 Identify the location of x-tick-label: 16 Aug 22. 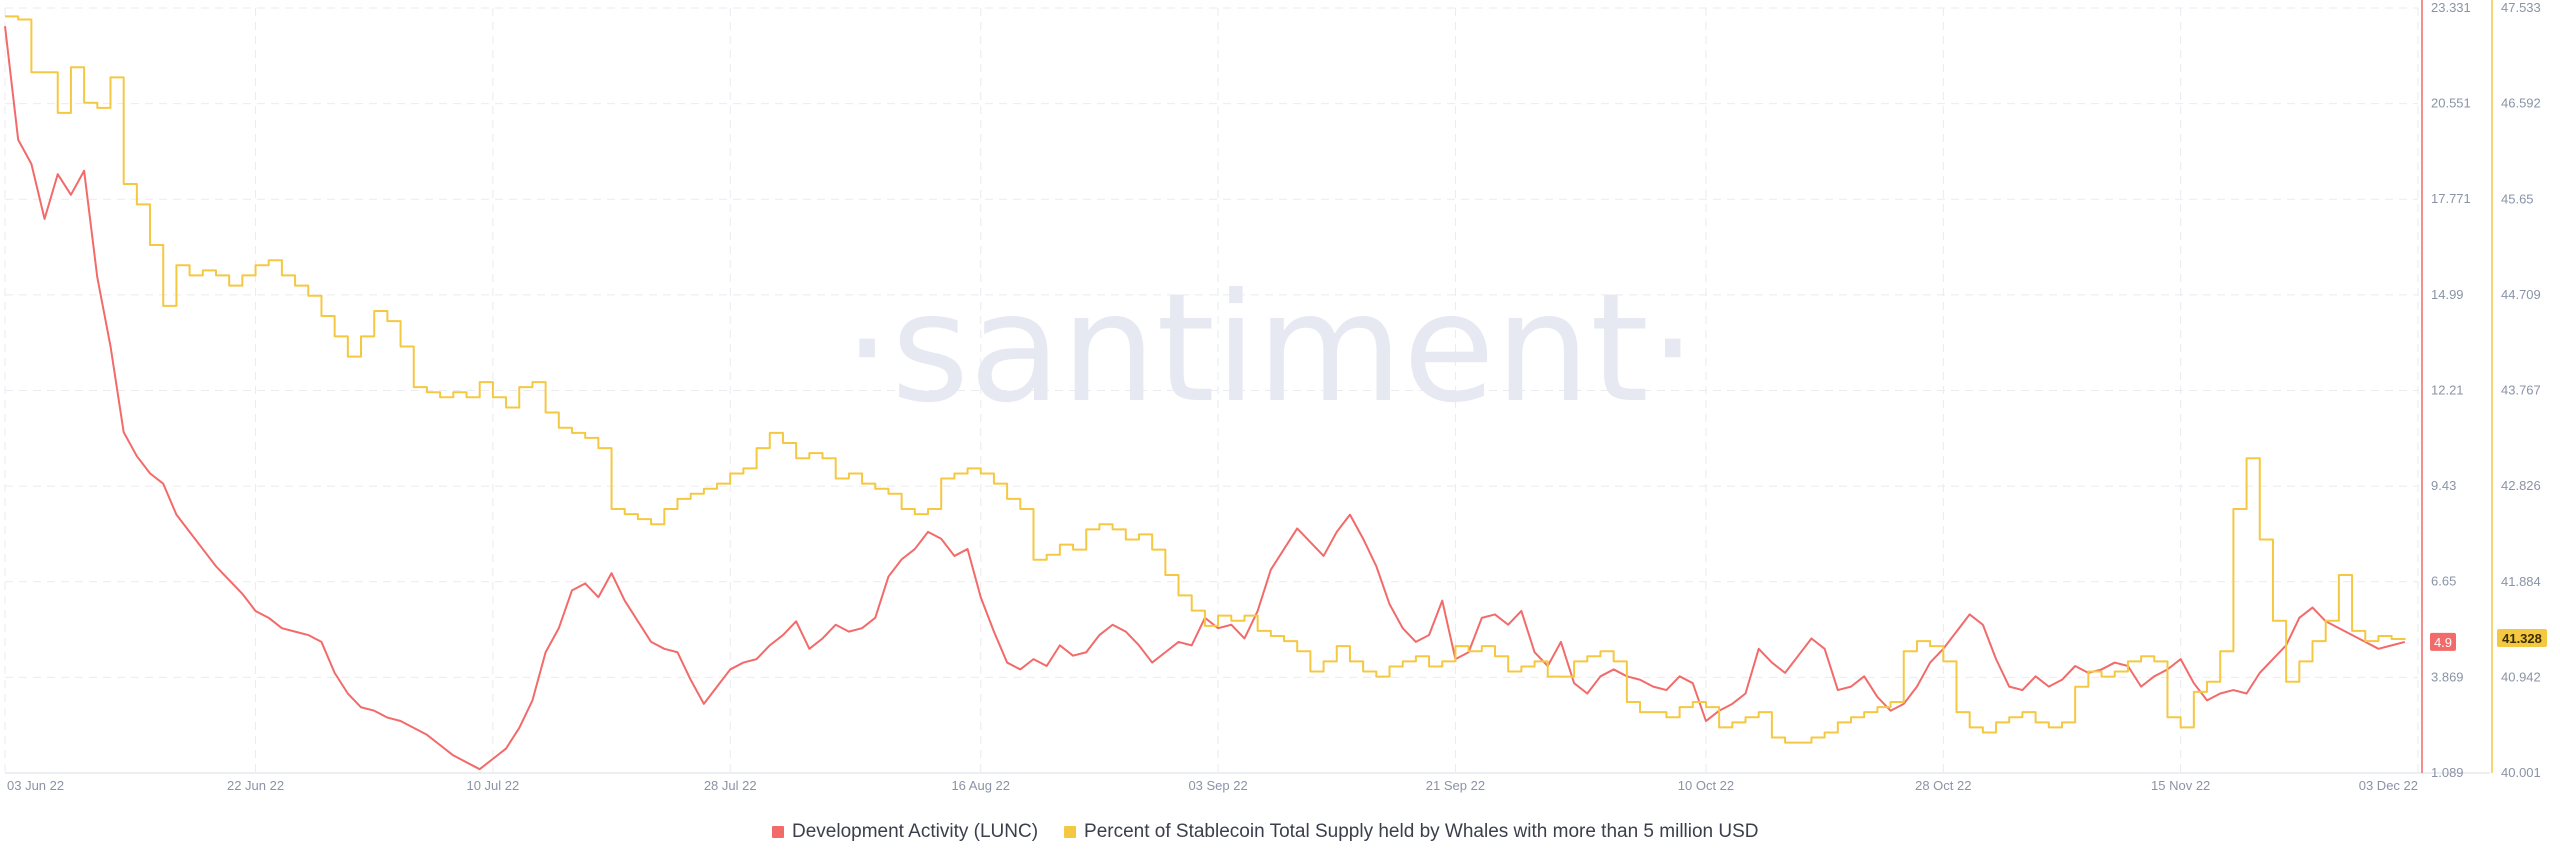
(980, 785).